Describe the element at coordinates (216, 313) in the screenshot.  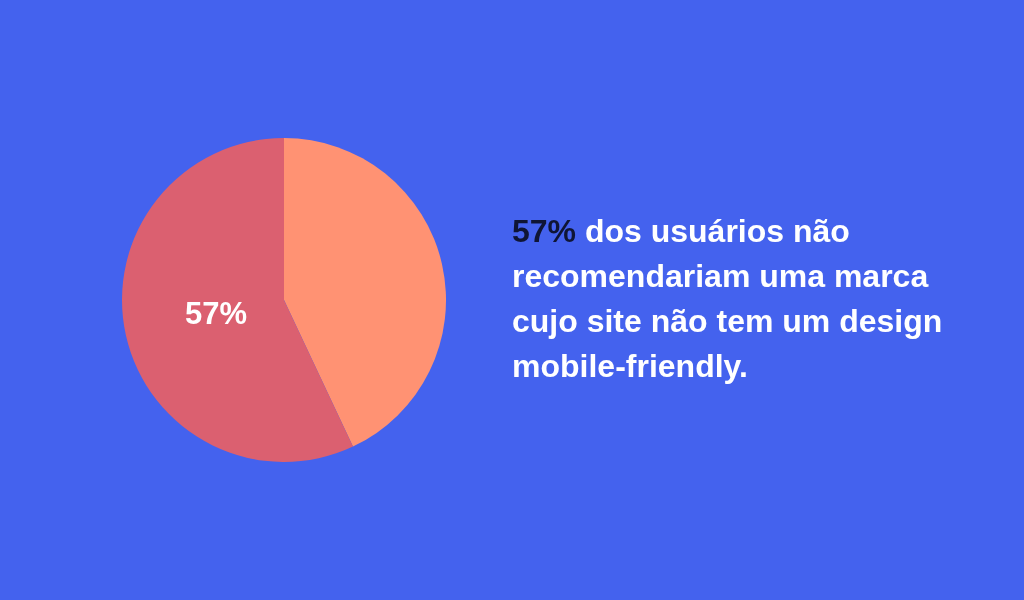
I see `data-label: 57%` at that location.